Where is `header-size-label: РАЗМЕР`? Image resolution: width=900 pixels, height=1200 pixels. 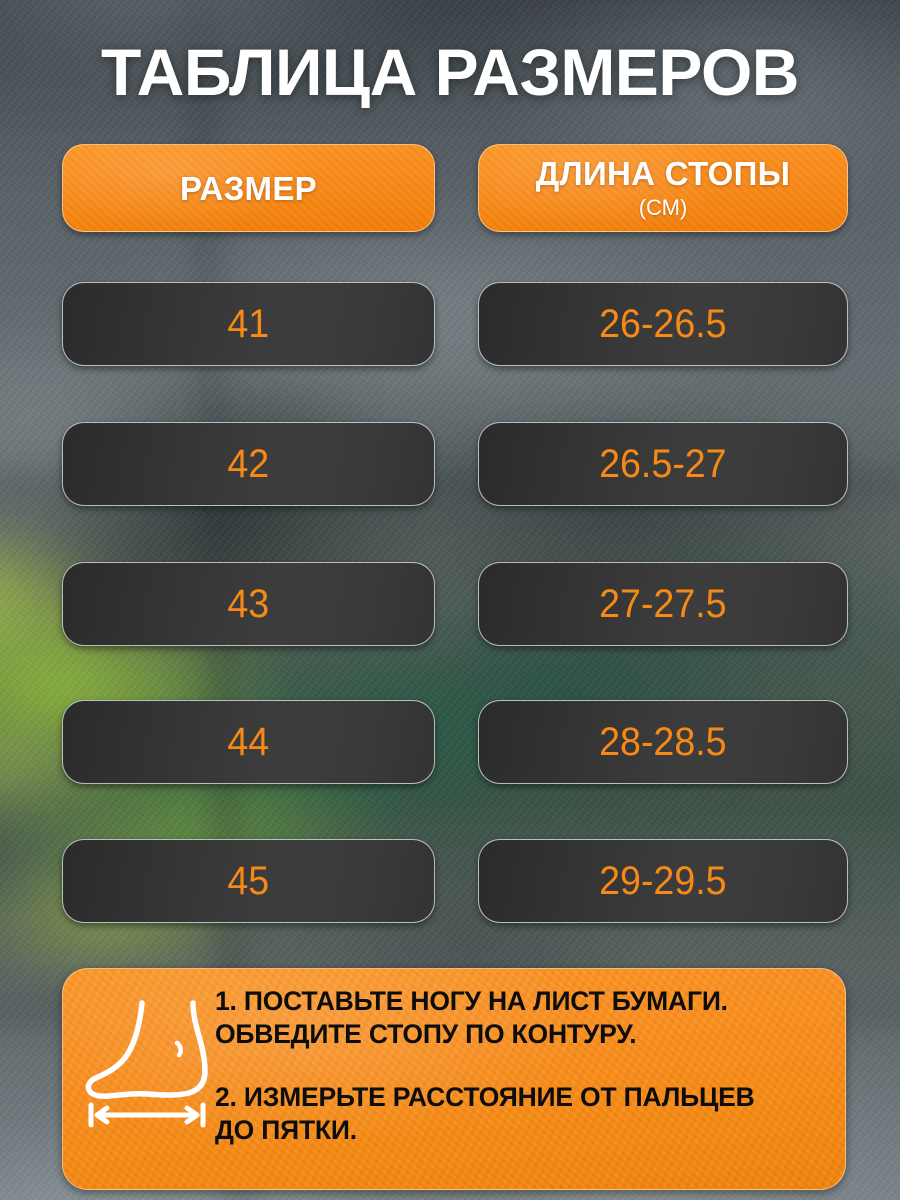 header-size-label: РАЗМЕР is located at coordinates (248, 188).